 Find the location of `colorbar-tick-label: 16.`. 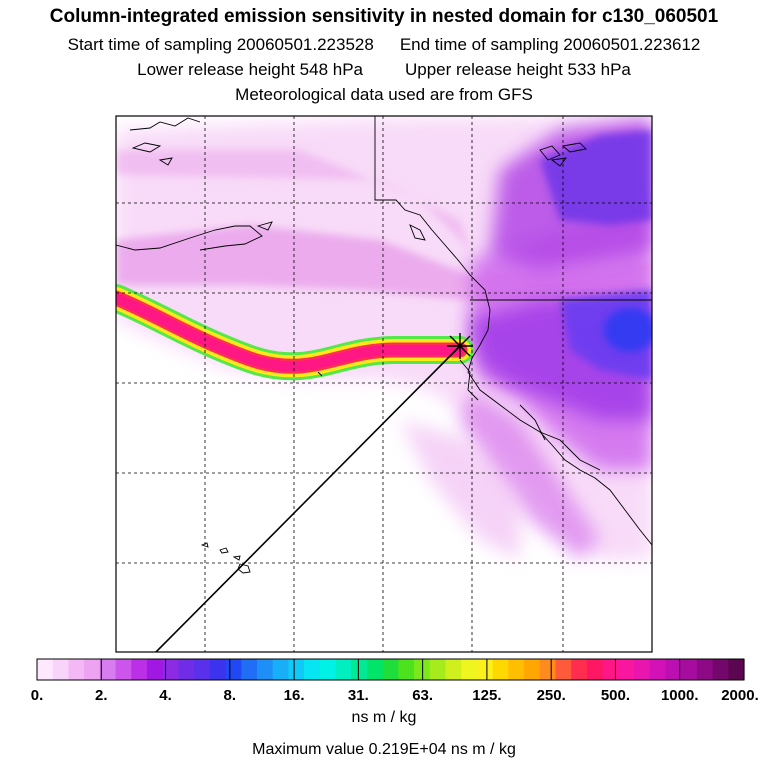

colorbar-tick-label: 16. is located at coordinates (294, 695).